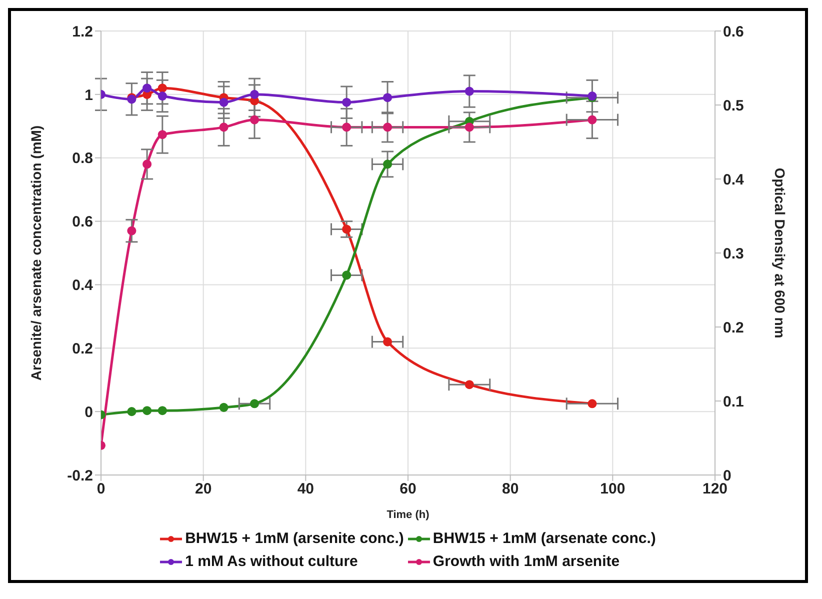 The width and height of the screenshot is (822, 599). I want to click on y2-tick-label: 0.3, so click(733, 253).